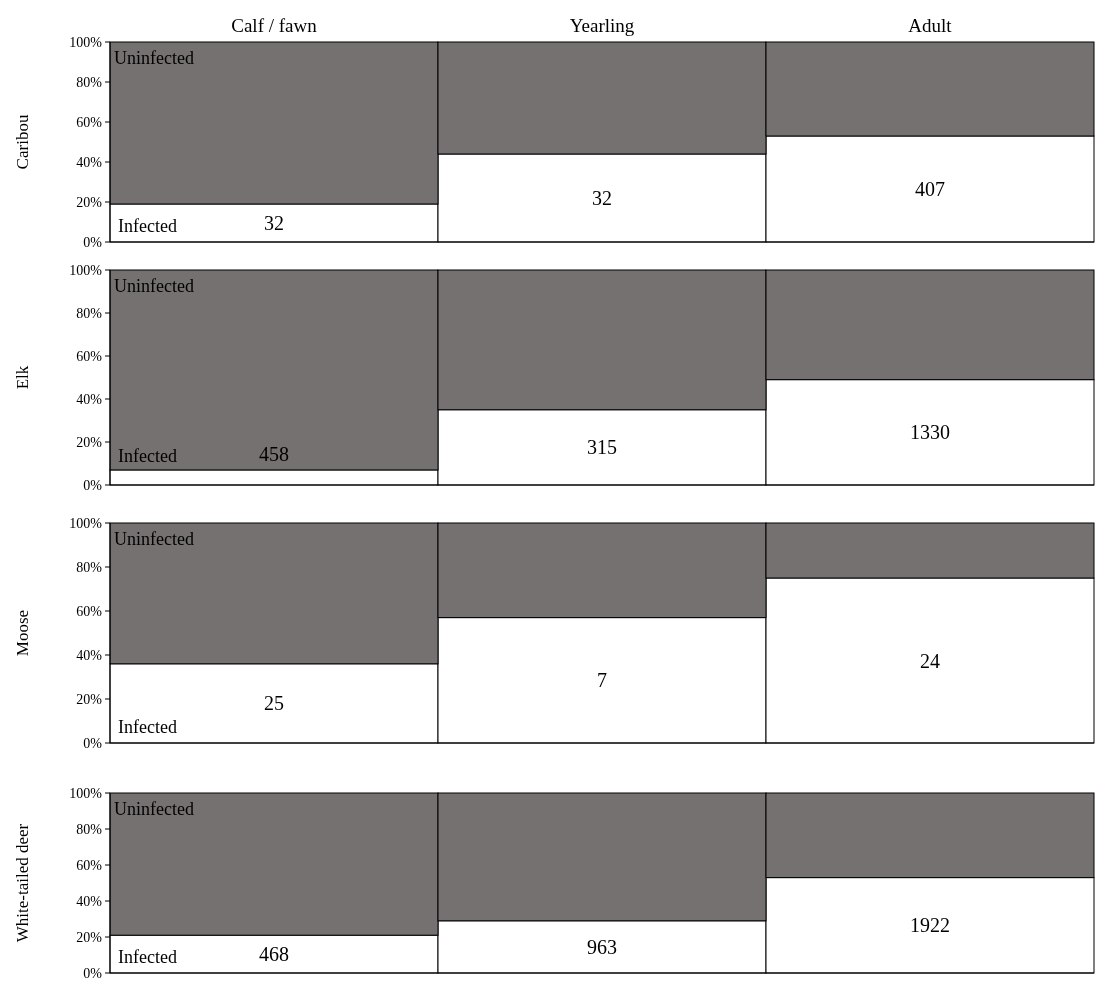 The image size is (1105, 995). I want to click on annotation: 24, so click(930, 660).